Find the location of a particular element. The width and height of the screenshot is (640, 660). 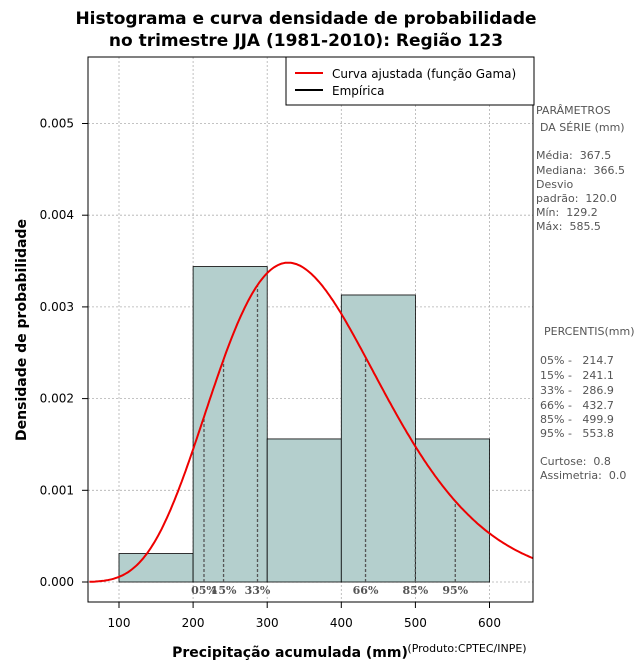

stat-mediana: Mediana: 366.5 is located at coordinates (580, 170).